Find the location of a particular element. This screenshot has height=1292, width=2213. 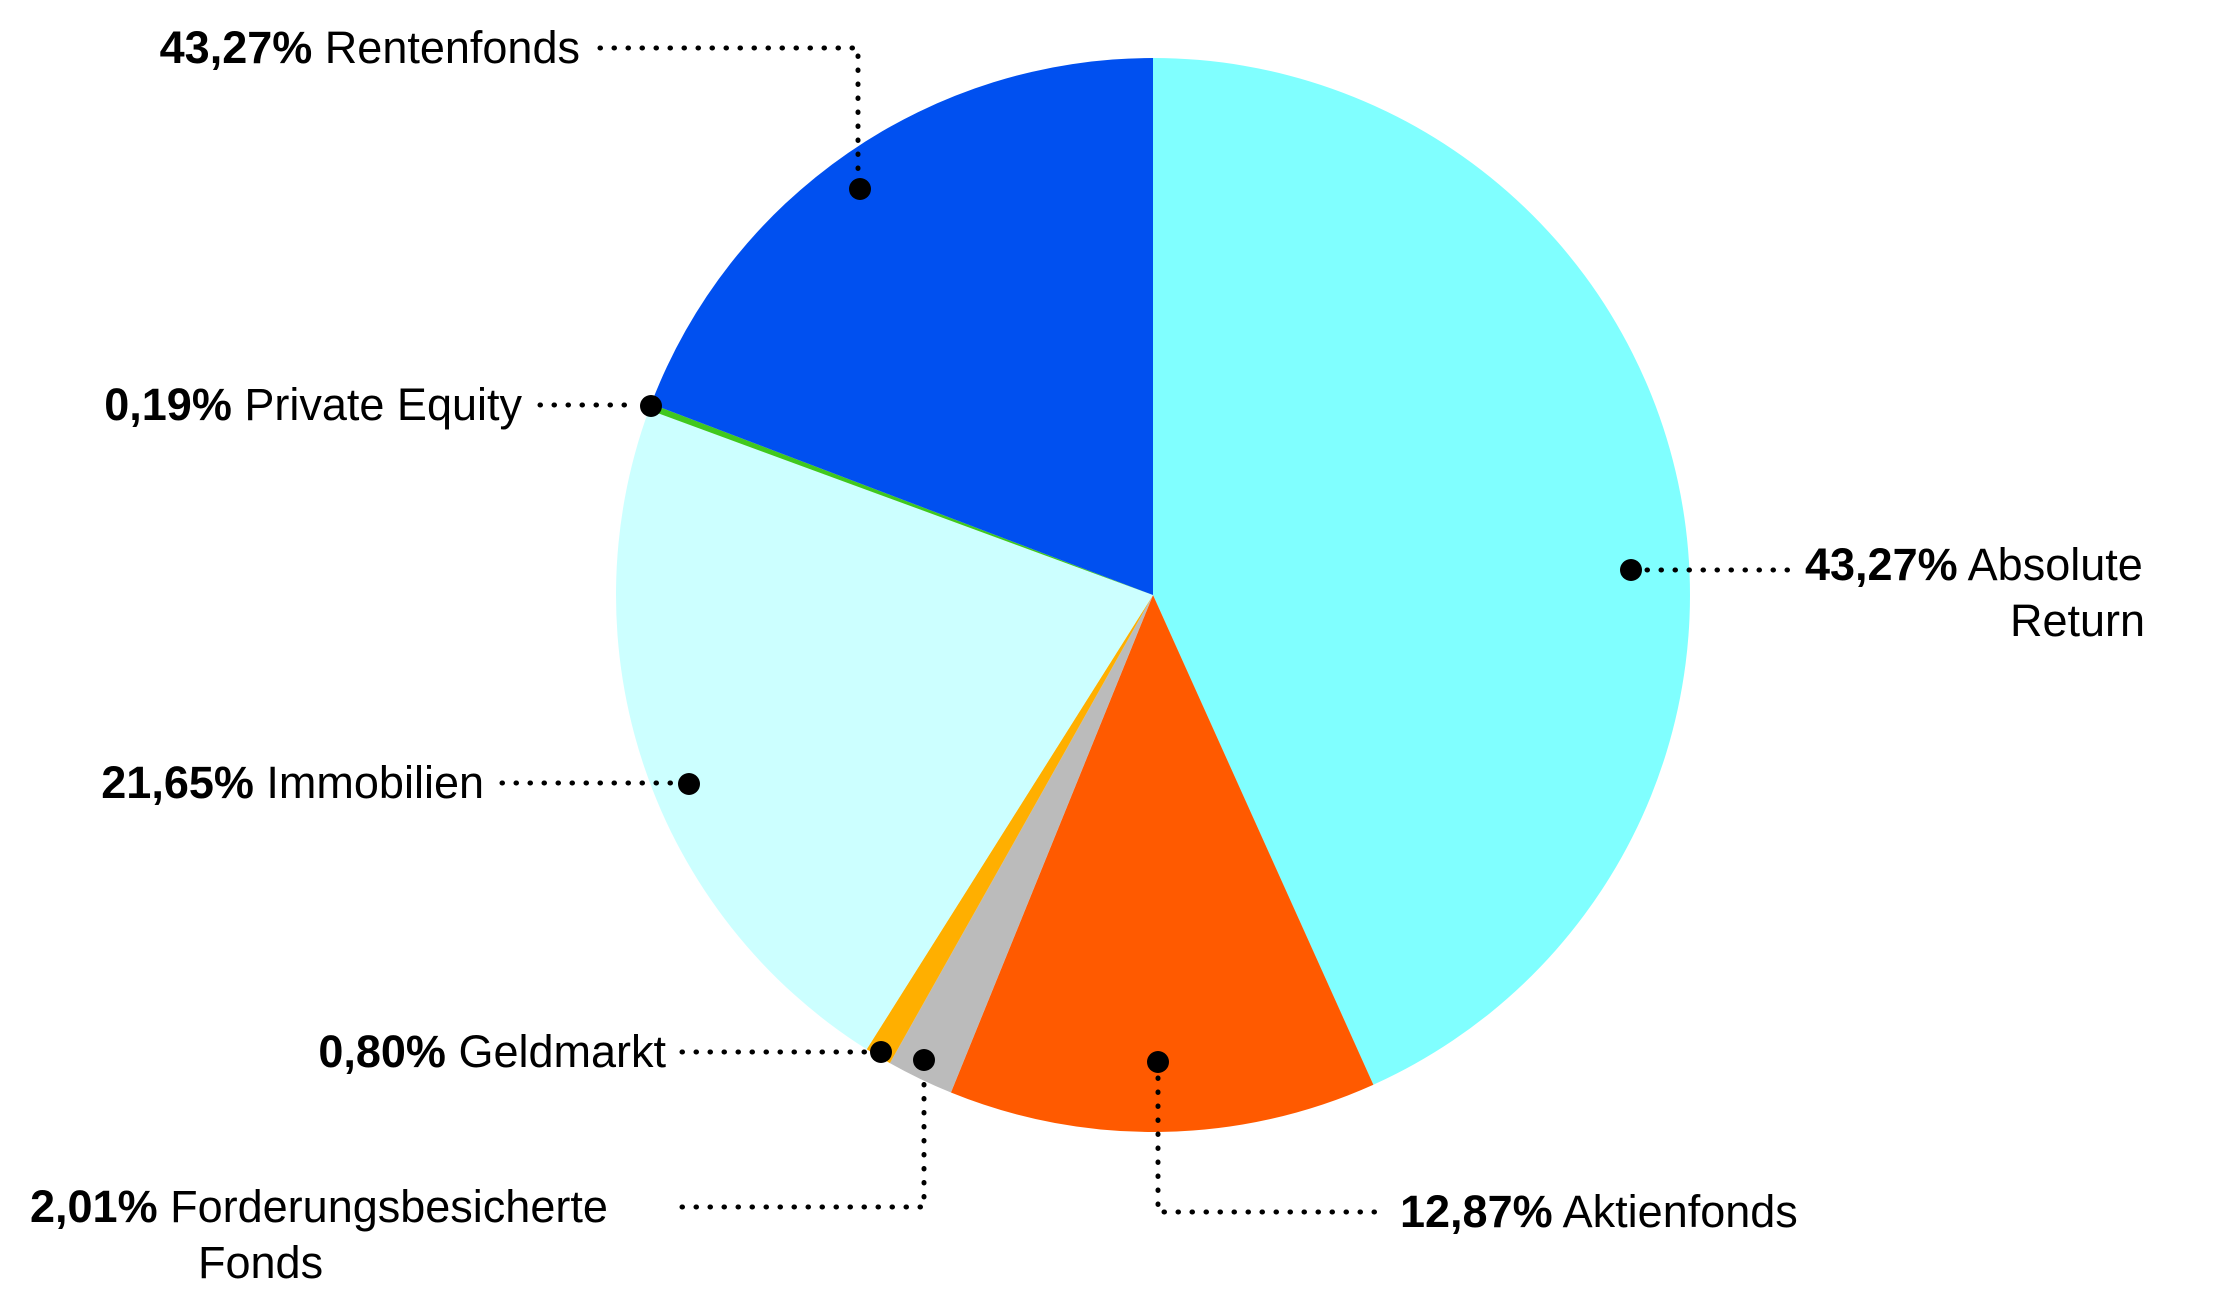

pie-slice-aktienfonds is located at coordinates (1162, 863).